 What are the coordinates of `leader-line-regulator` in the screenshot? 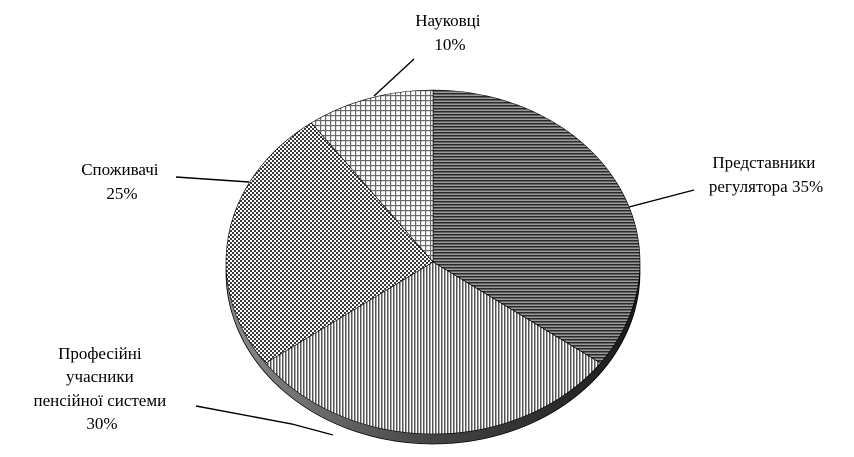 It's located at (661, 198).